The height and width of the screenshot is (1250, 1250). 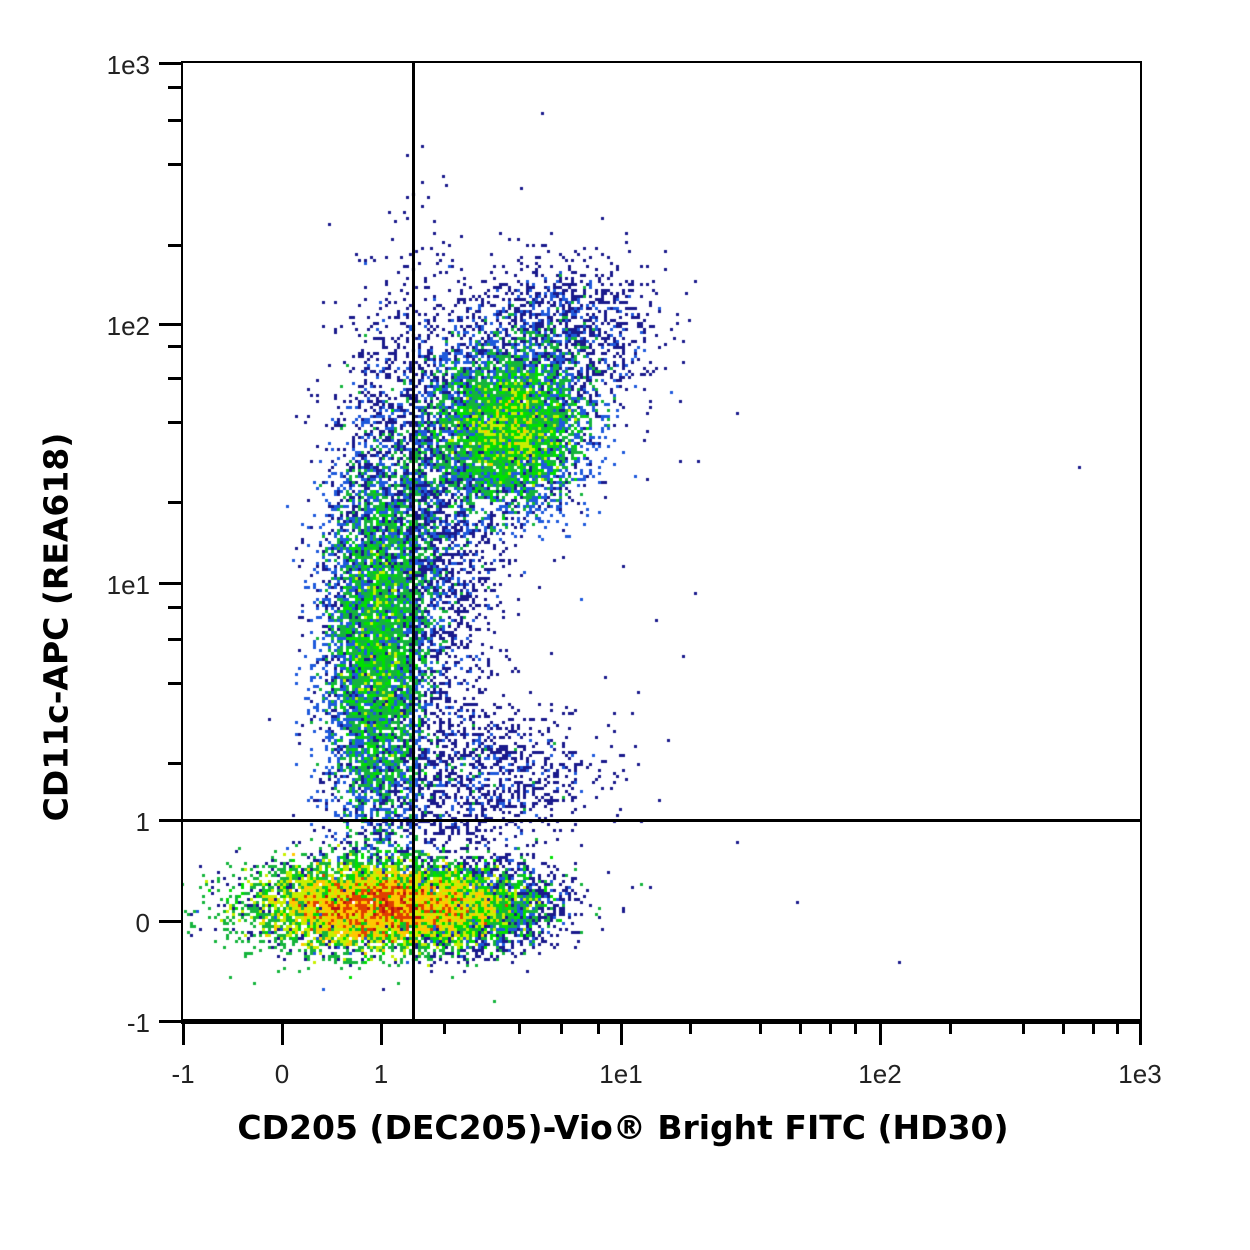 I want to click on y-axis-title: CD11c-APC (REA618), so click(x=56, y=627).